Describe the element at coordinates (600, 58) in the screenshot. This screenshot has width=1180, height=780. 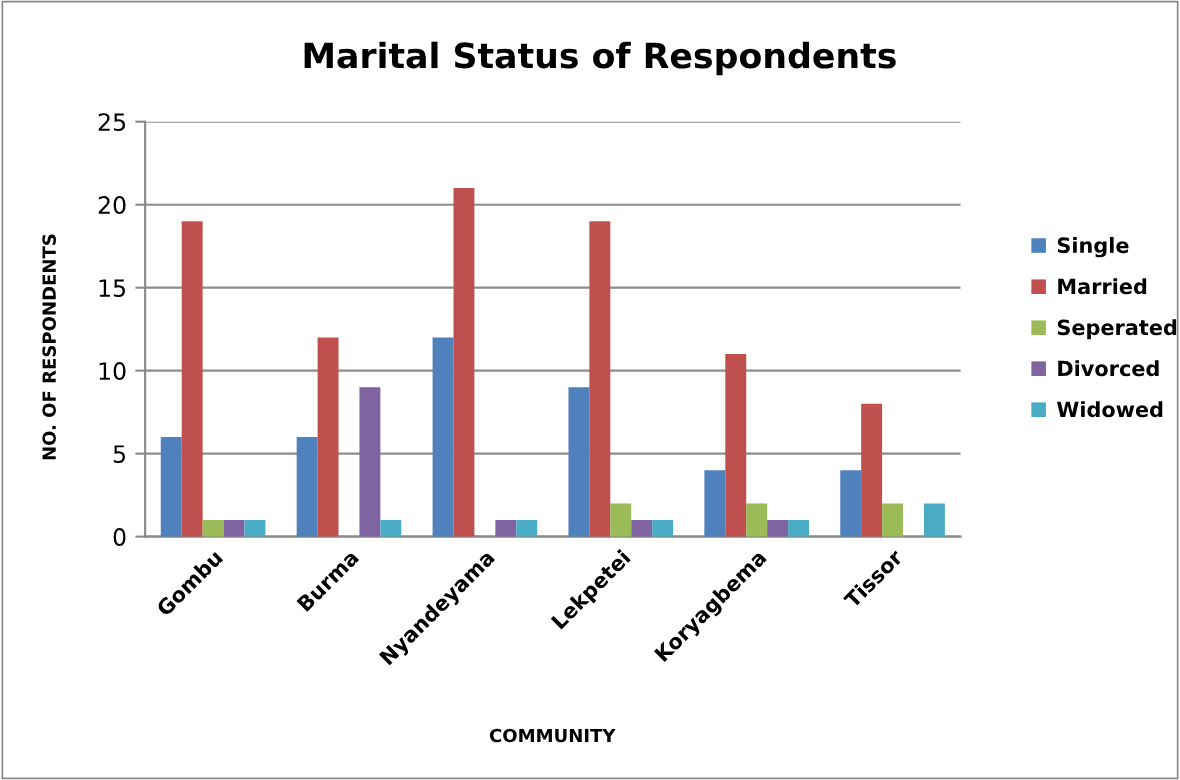
I see `chart-title: Marital Status of Respondents` at that location.